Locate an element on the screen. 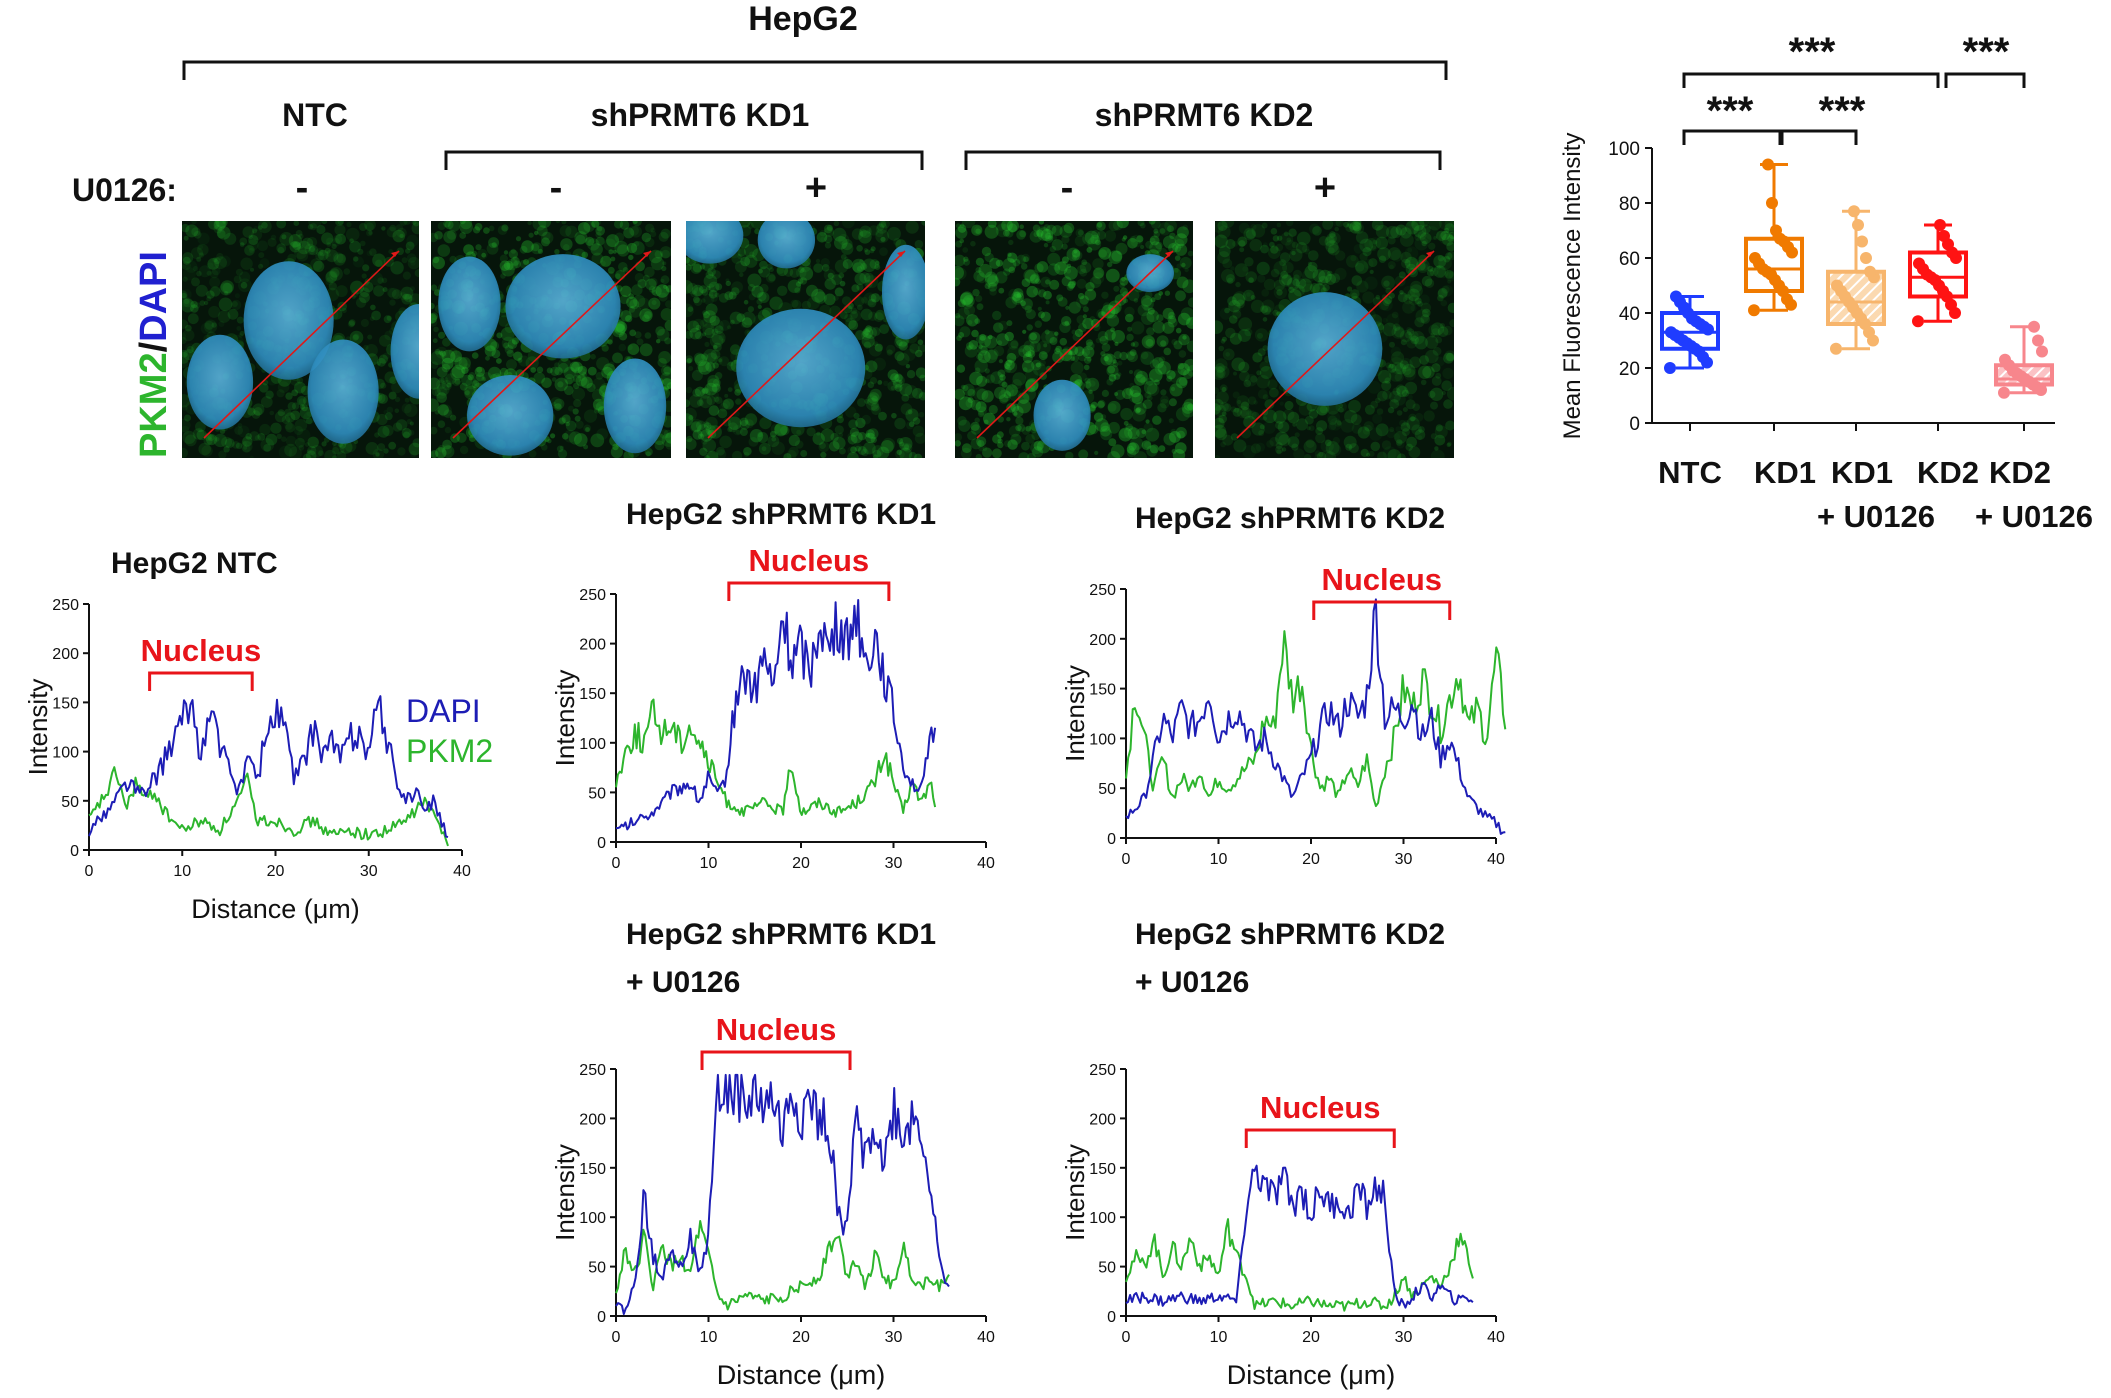  group-label-ntc: NTC is located at coordinates (315, 115).